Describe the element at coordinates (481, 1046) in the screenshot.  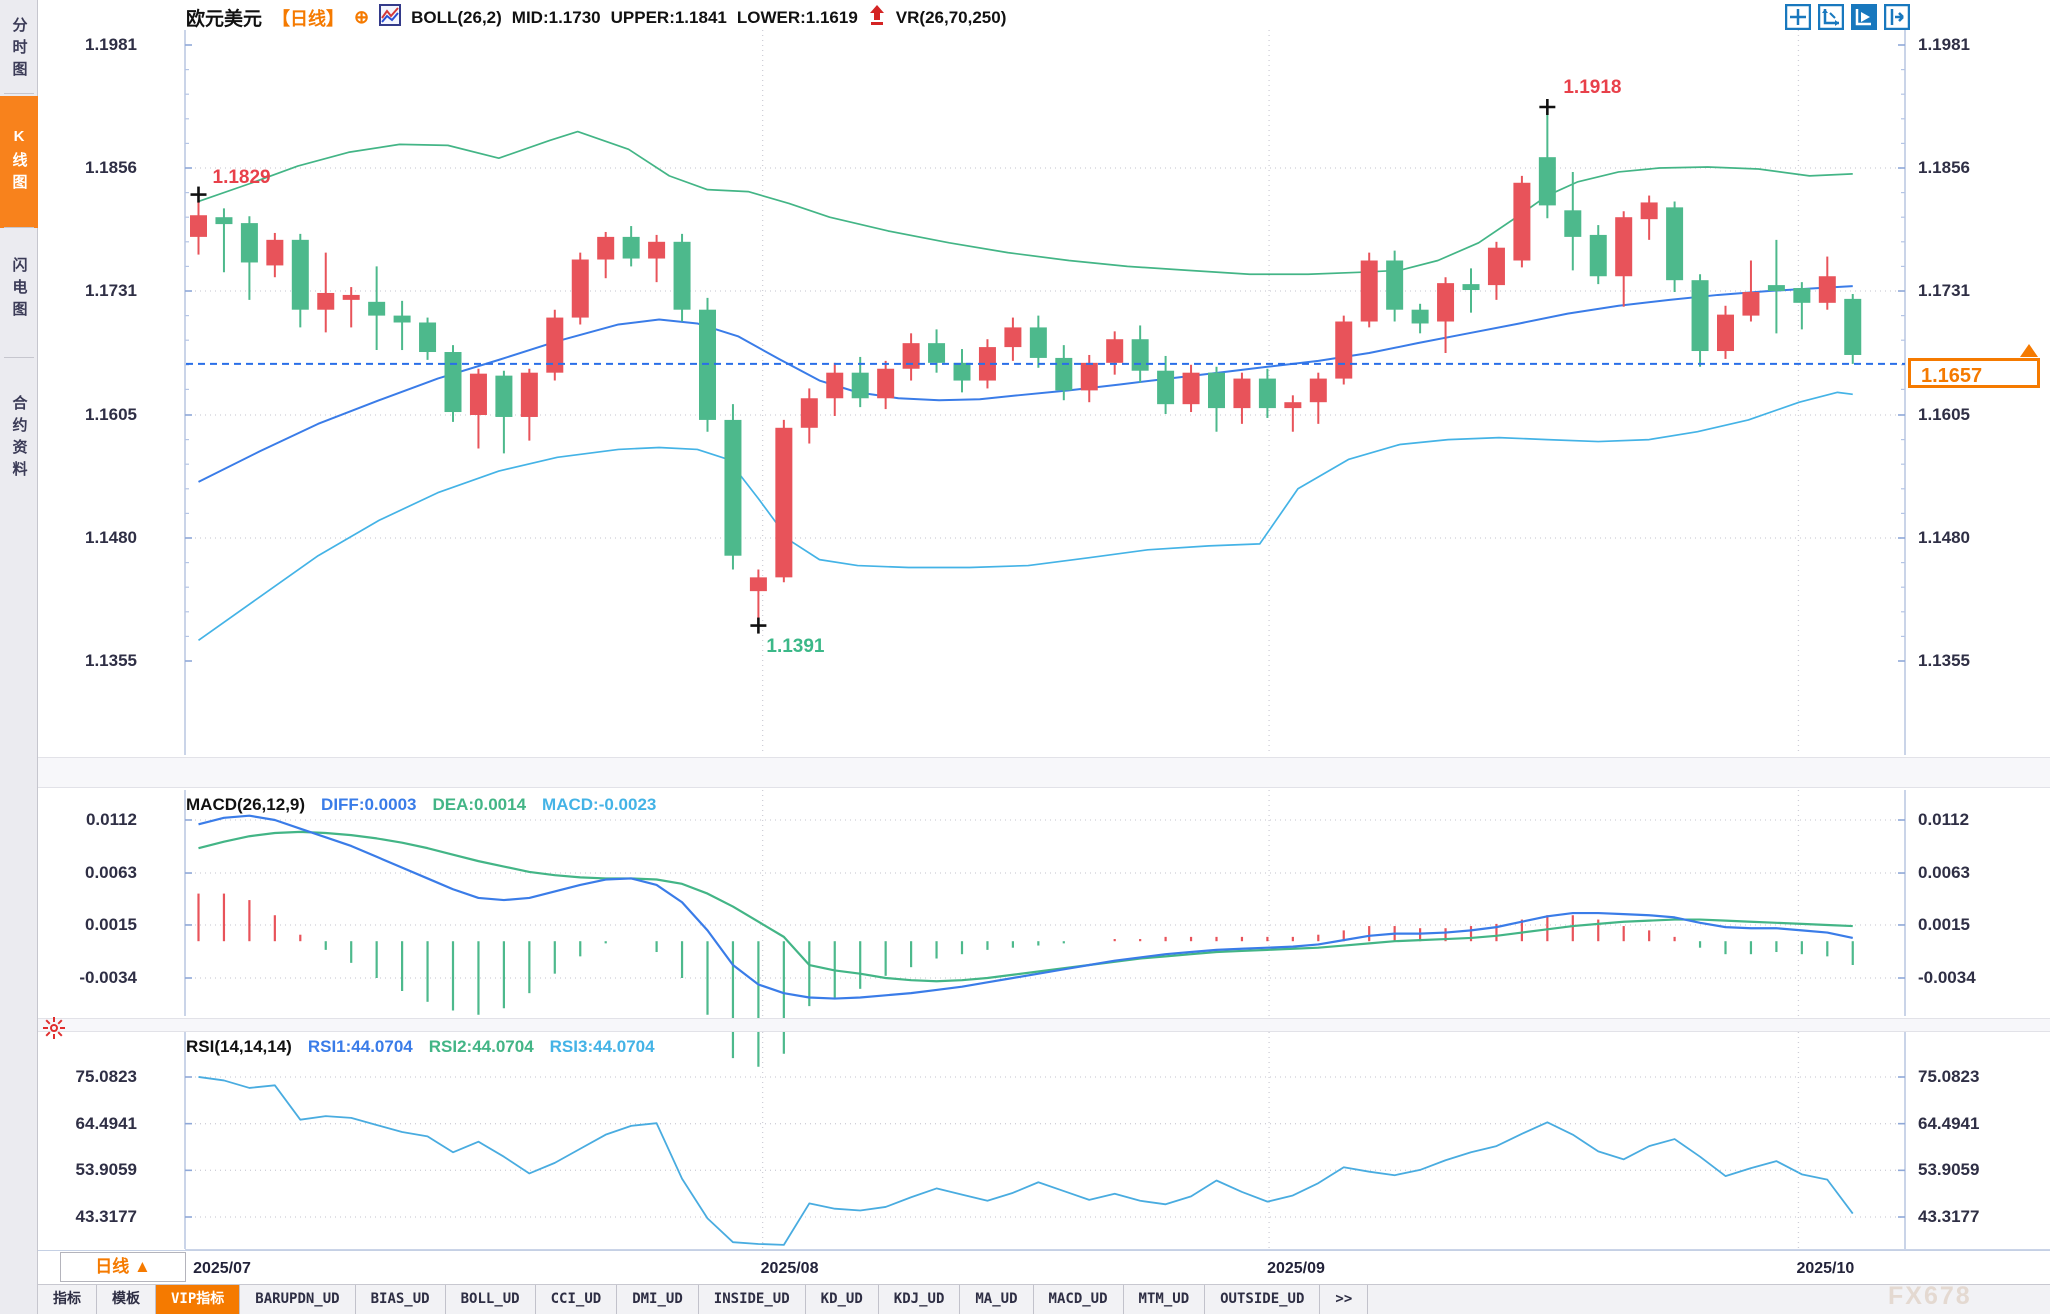
I see `rsi2-value: RSI2:44.0704` at that location.